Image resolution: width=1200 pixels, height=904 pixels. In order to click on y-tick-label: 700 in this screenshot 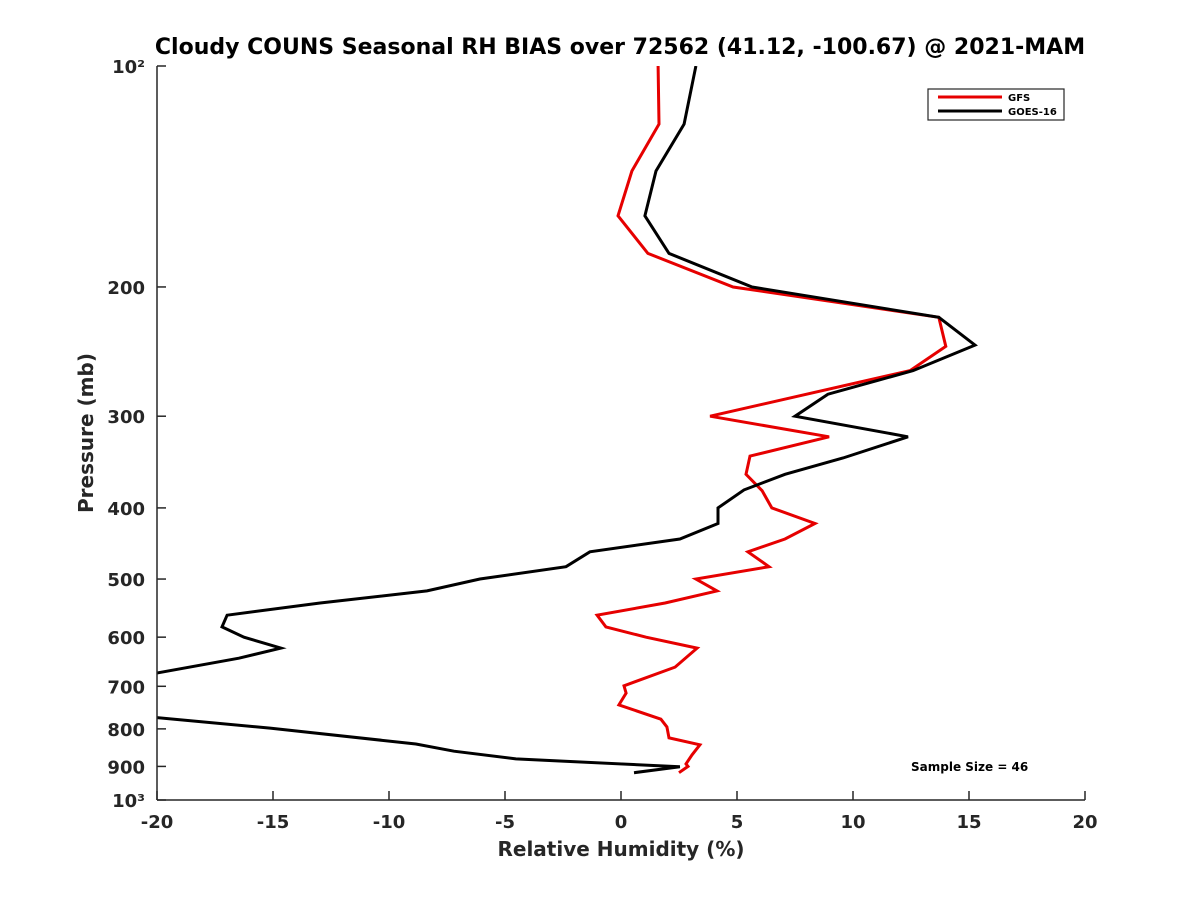, I will do `click(126, 687)`.